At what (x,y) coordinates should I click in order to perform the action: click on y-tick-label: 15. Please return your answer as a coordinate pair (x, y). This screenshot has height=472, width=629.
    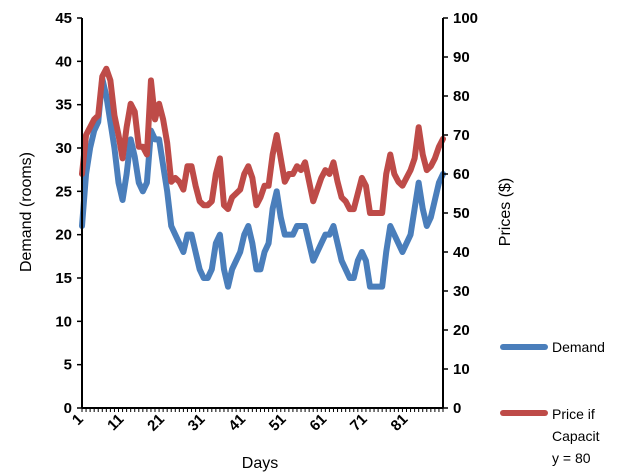
    Looking at the image, I should click on (63, 278).